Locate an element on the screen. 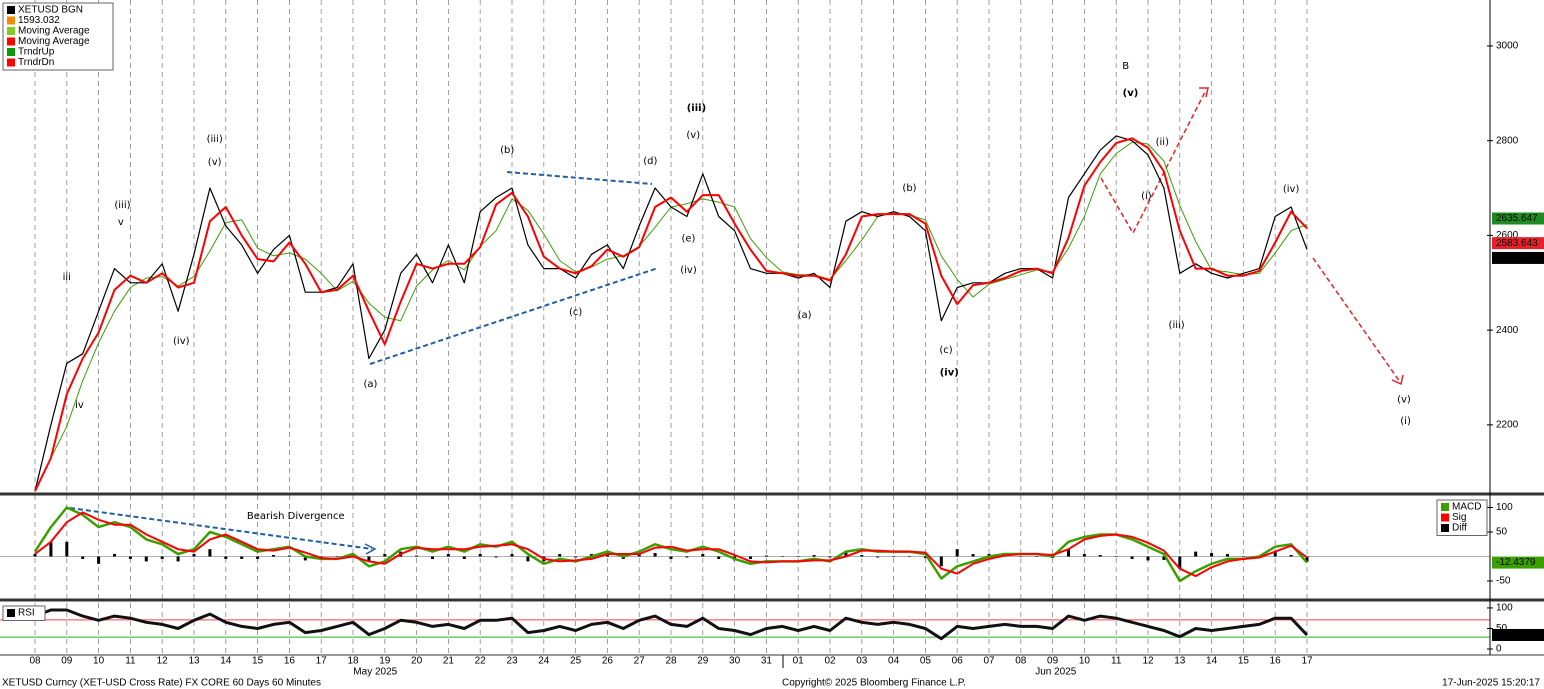  y-tick-label: 100 is located at coordinates (1504, 507).